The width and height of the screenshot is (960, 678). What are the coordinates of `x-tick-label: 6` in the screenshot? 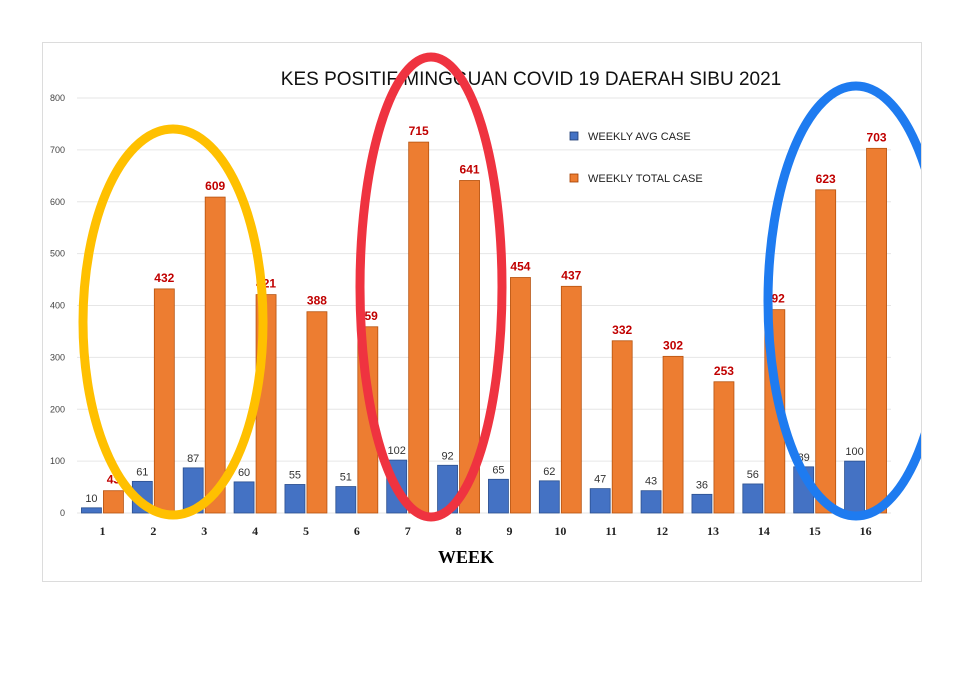 It's located at (357, 531).